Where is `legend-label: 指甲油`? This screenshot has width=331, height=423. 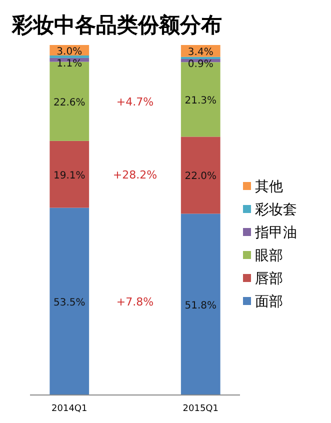
legend-label: 指甲油 is located at coordinates (275, 233).